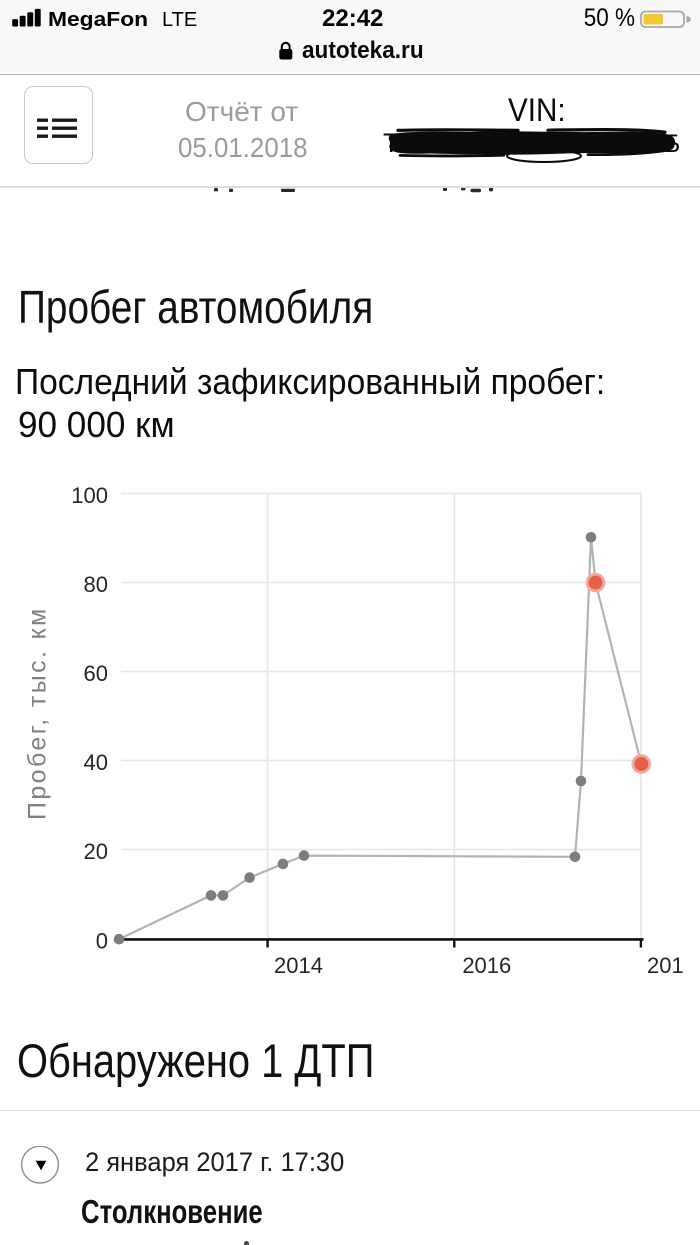 The width and height of the screenshot is (700, 1245). What do you see at coordinates (486, 965) in the screenshot?
I see `svg-text: 2016` at bounding box center [486, 965].